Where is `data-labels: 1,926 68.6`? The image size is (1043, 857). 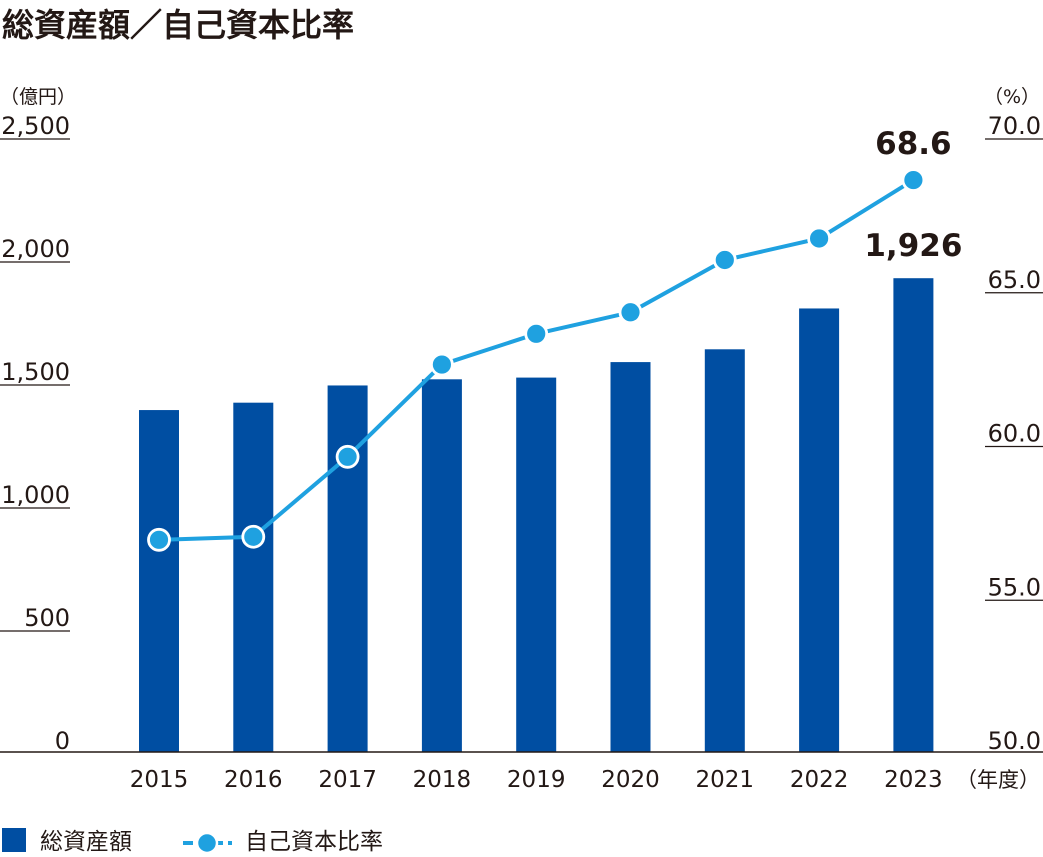 data-labels: 1,926 68.6 is located at coordinates (913, 195).